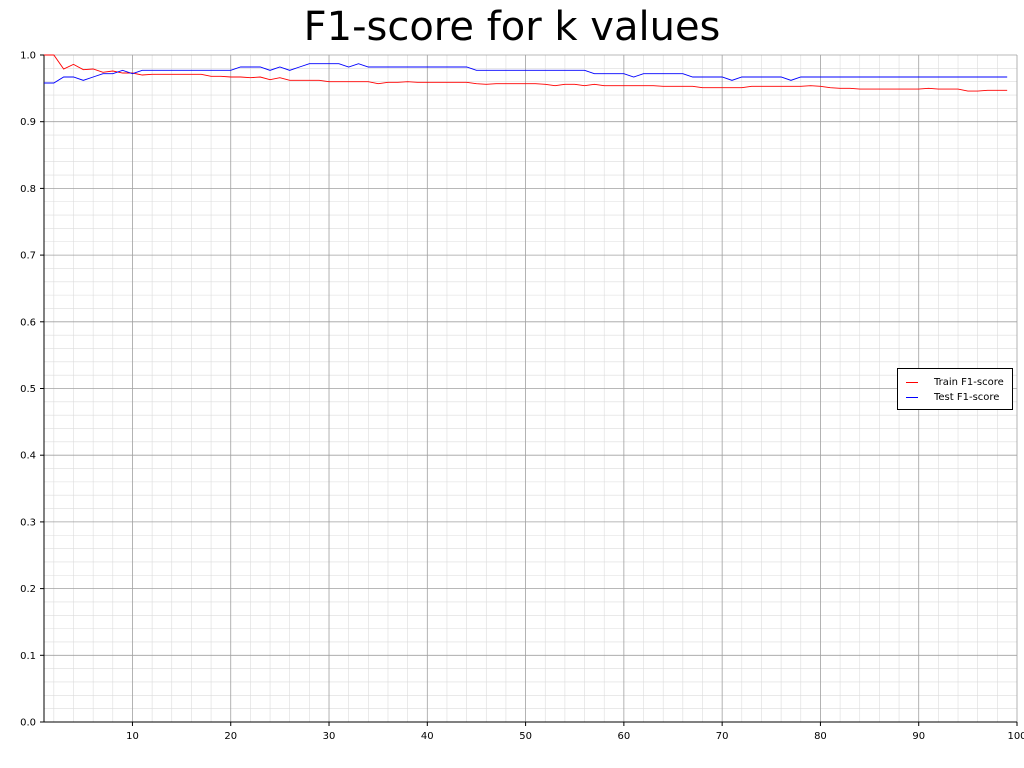  I want to click on legend-swatch-test, so click(912, 397).